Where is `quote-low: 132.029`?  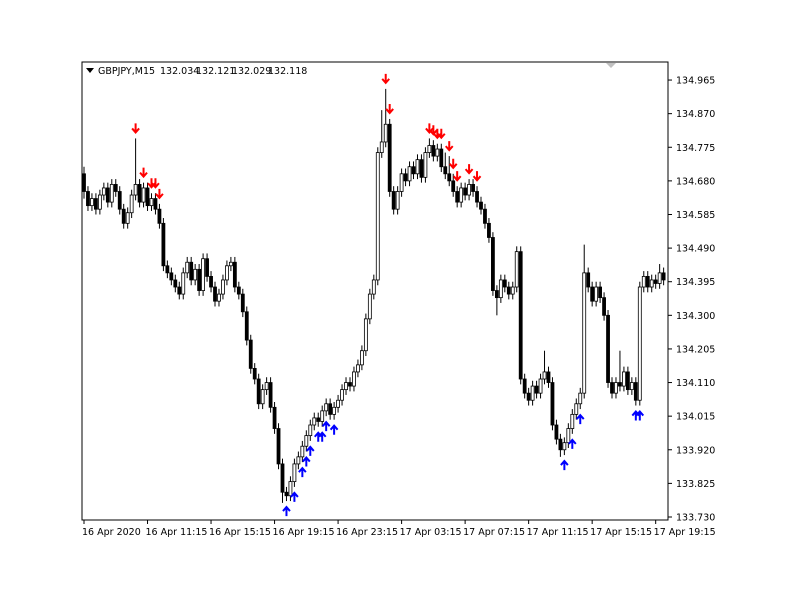 quote-low: 132.029 is located at coordinates (251, 71).